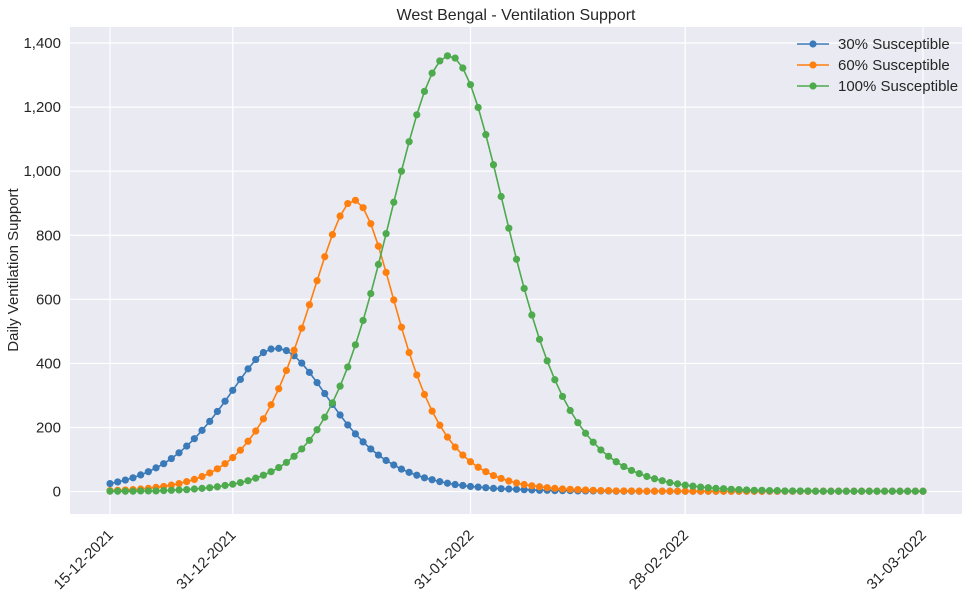 The width and height of the screenshot is (969, 591). What do you see at coordinates (877, 86) in the screenshot?
I see `legend-item: 100% Susceptible` at bounding box center [877, 86].